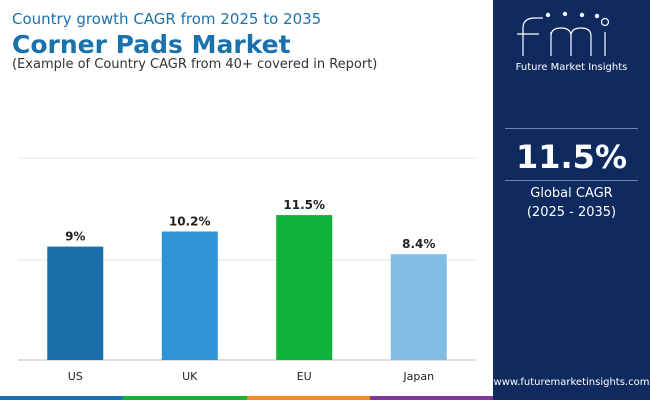 Image resolution: width=650 pixels, height=400 pixels. What do you see at coordinates (190, 221) in the screenshot?
I see `data-label-uk: 10.2%` at bounding box center [190, 221].